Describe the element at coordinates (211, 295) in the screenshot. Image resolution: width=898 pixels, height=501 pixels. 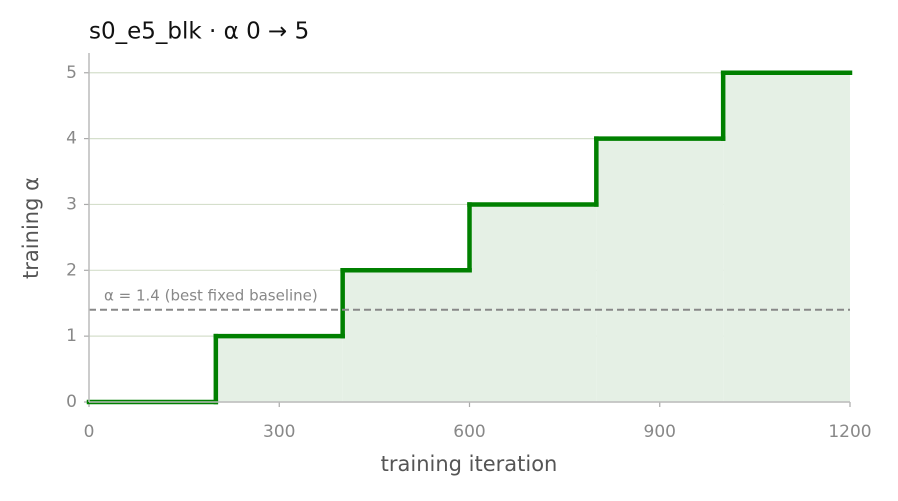
I see `reference-label: α = 1.4 (best fixed baseline)` at that location.